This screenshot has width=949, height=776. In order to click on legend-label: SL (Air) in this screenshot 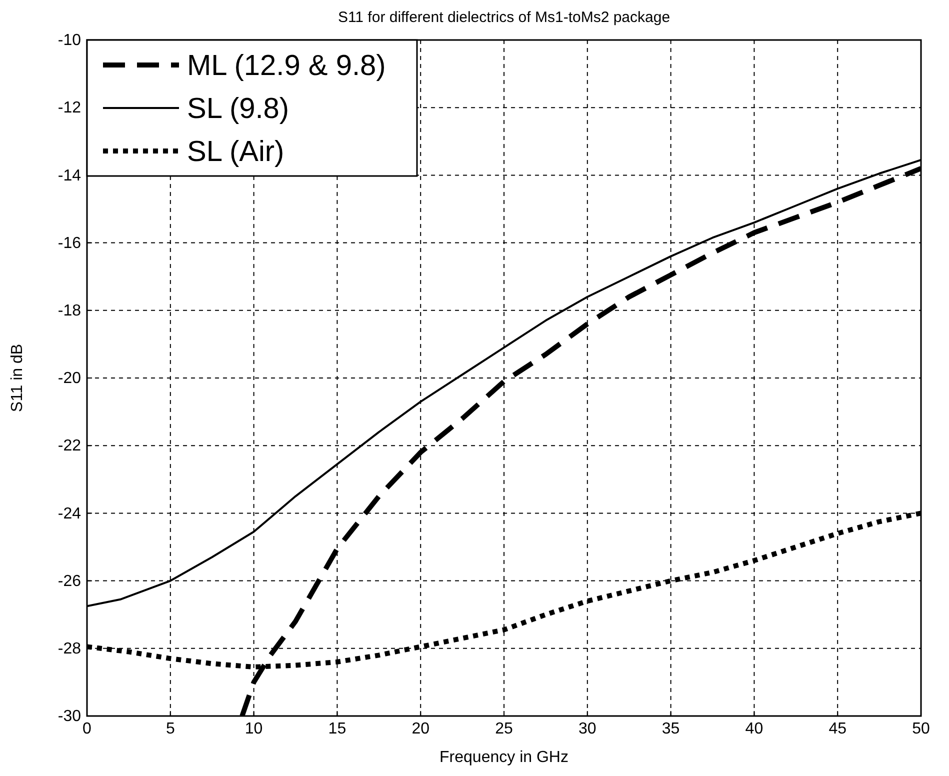, I will do `click(235, 152)`.